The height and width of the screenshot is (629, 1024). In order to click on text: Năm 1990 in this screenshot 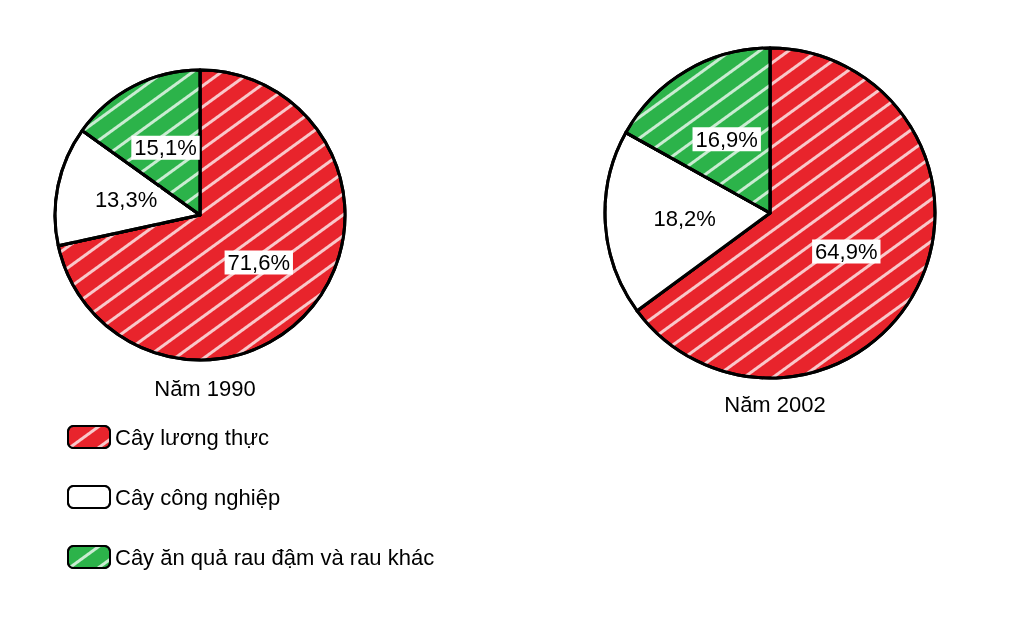, I will do `click(205, 388)`.